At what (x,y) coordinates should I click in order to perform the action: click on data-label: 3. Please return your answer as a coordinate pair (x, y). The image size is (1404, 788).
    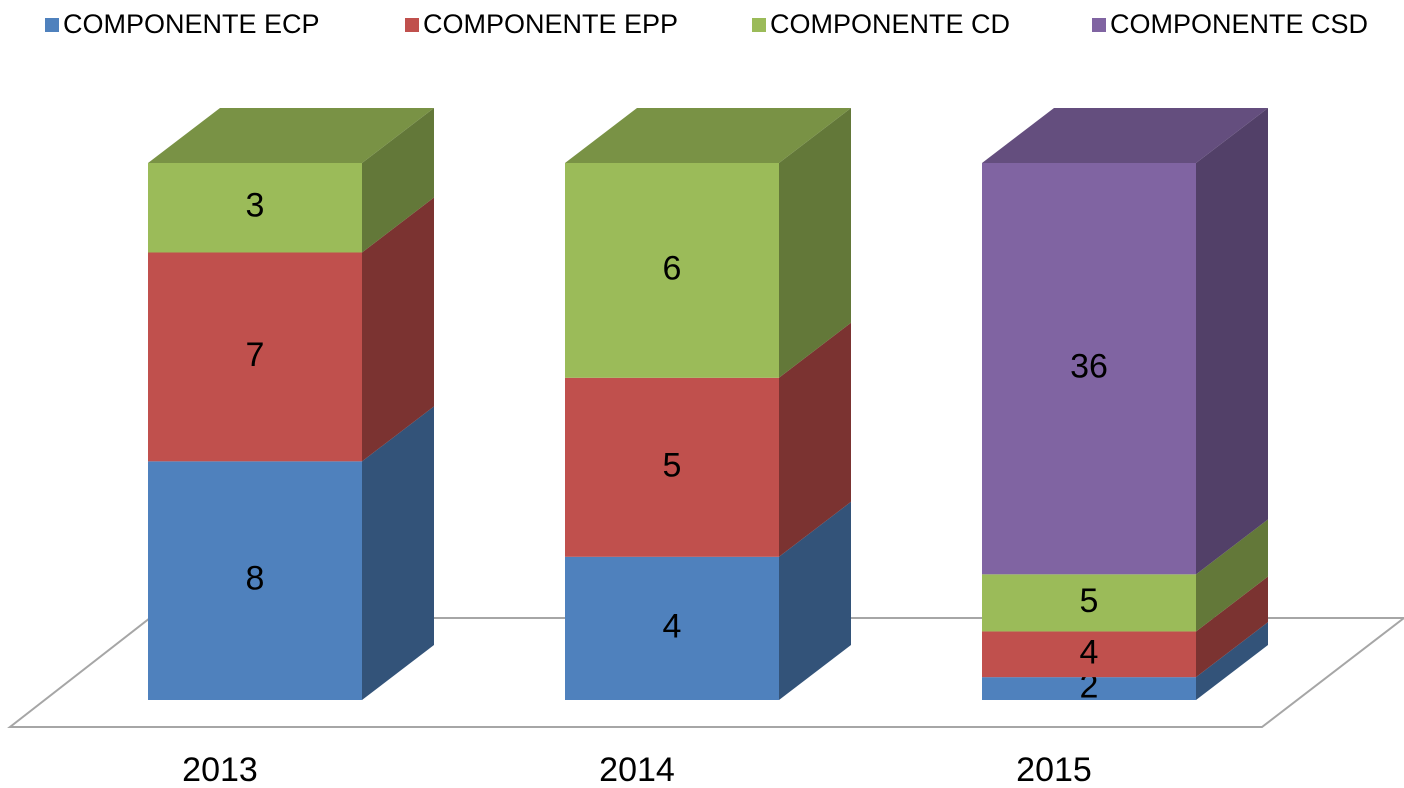
    Looking at the image, I should click on (255, 206).